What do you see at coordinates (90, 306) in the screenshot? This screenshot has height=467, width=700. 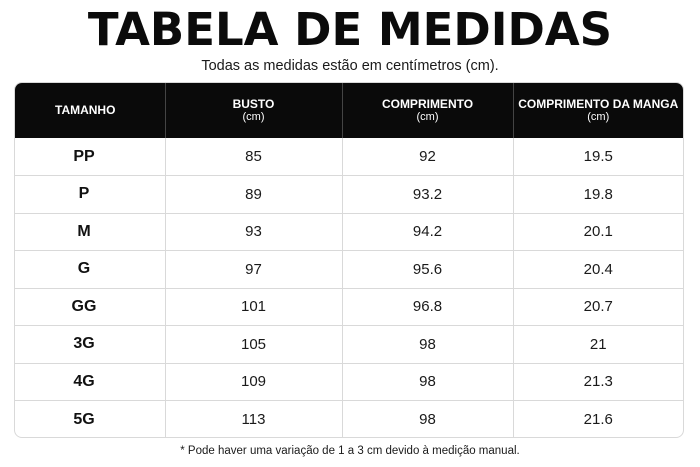 I see `size-cell: GG` at bounding box center [90, 306].